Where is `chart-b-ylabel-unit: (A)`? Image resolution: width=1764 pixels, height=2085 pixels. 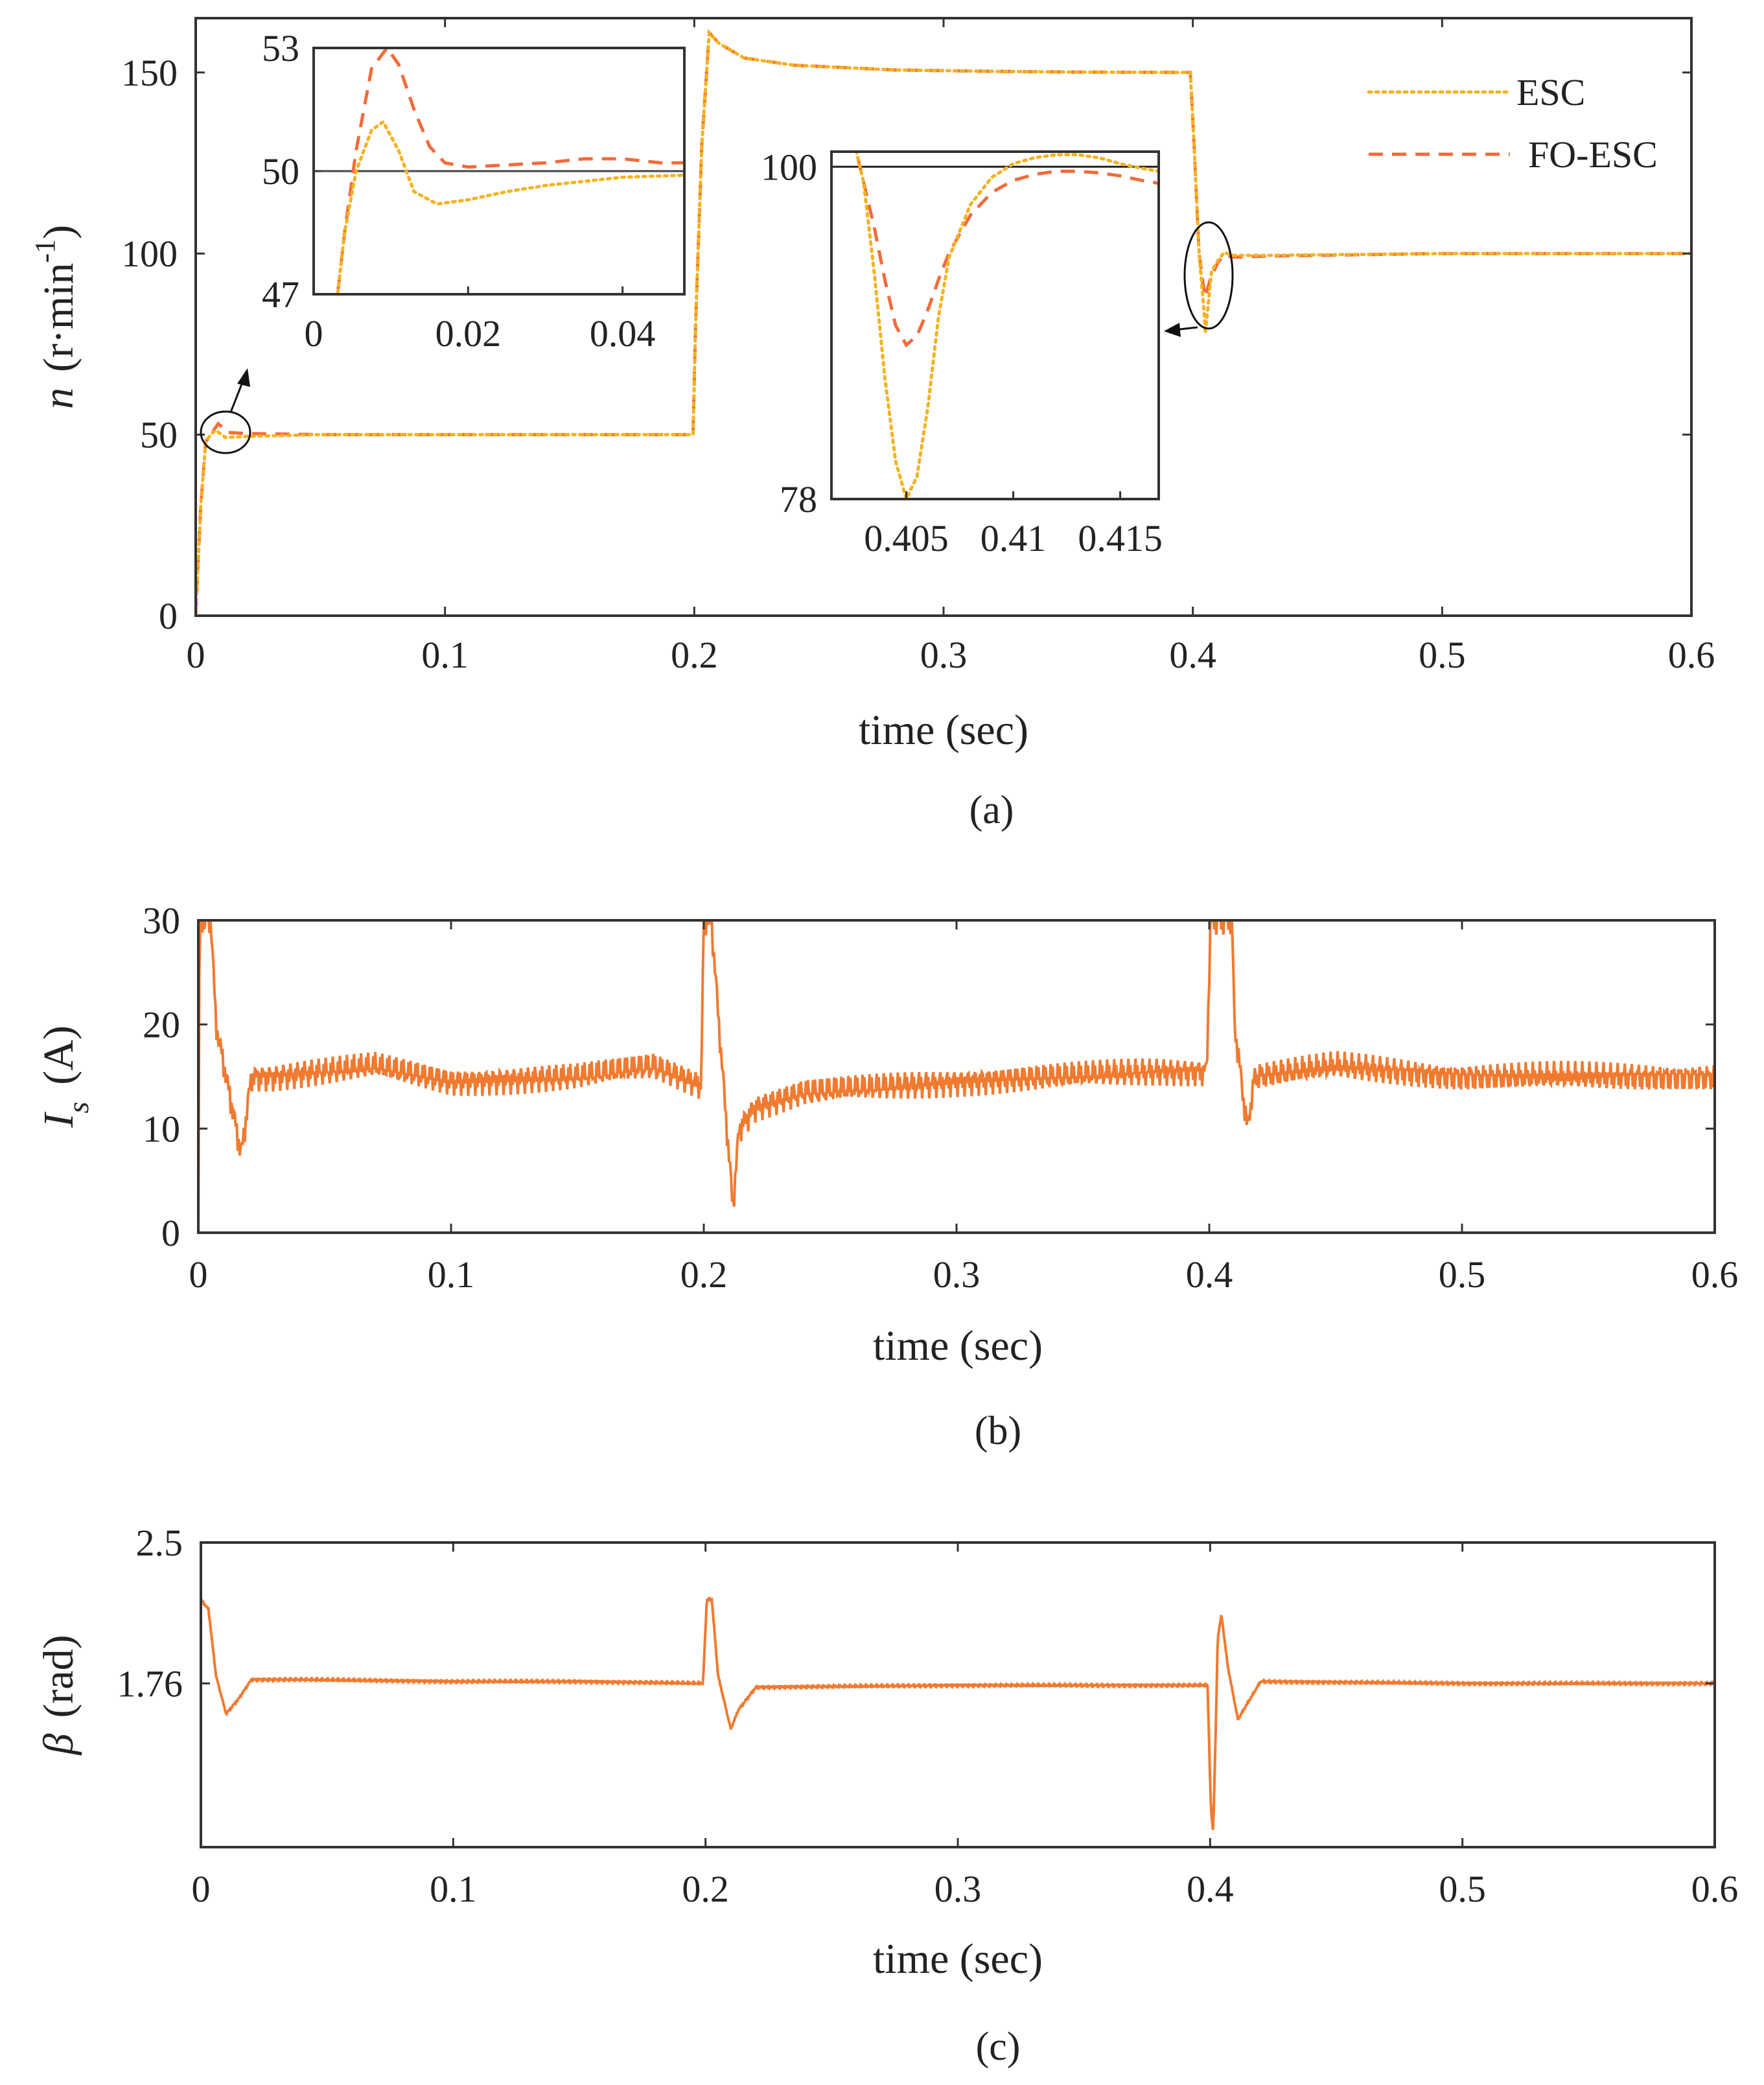
chart-b-ylabel-unit: (A) is located at coordinates (58, 1055).